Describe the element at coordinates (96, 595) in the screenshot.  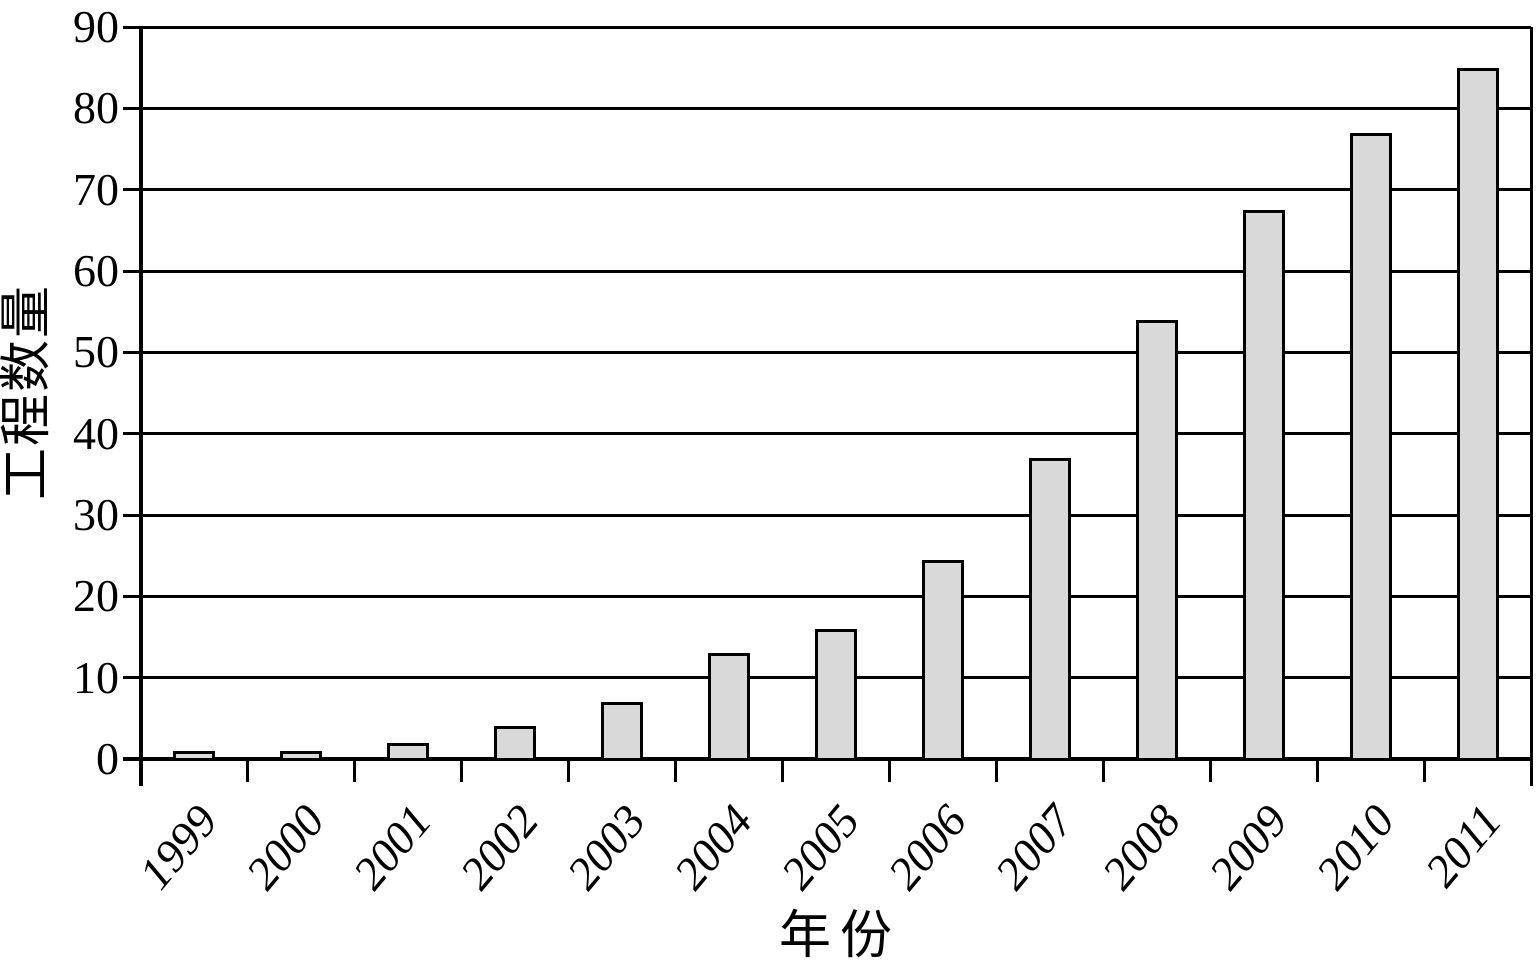
I see `y-tick-label: 20` at that location.